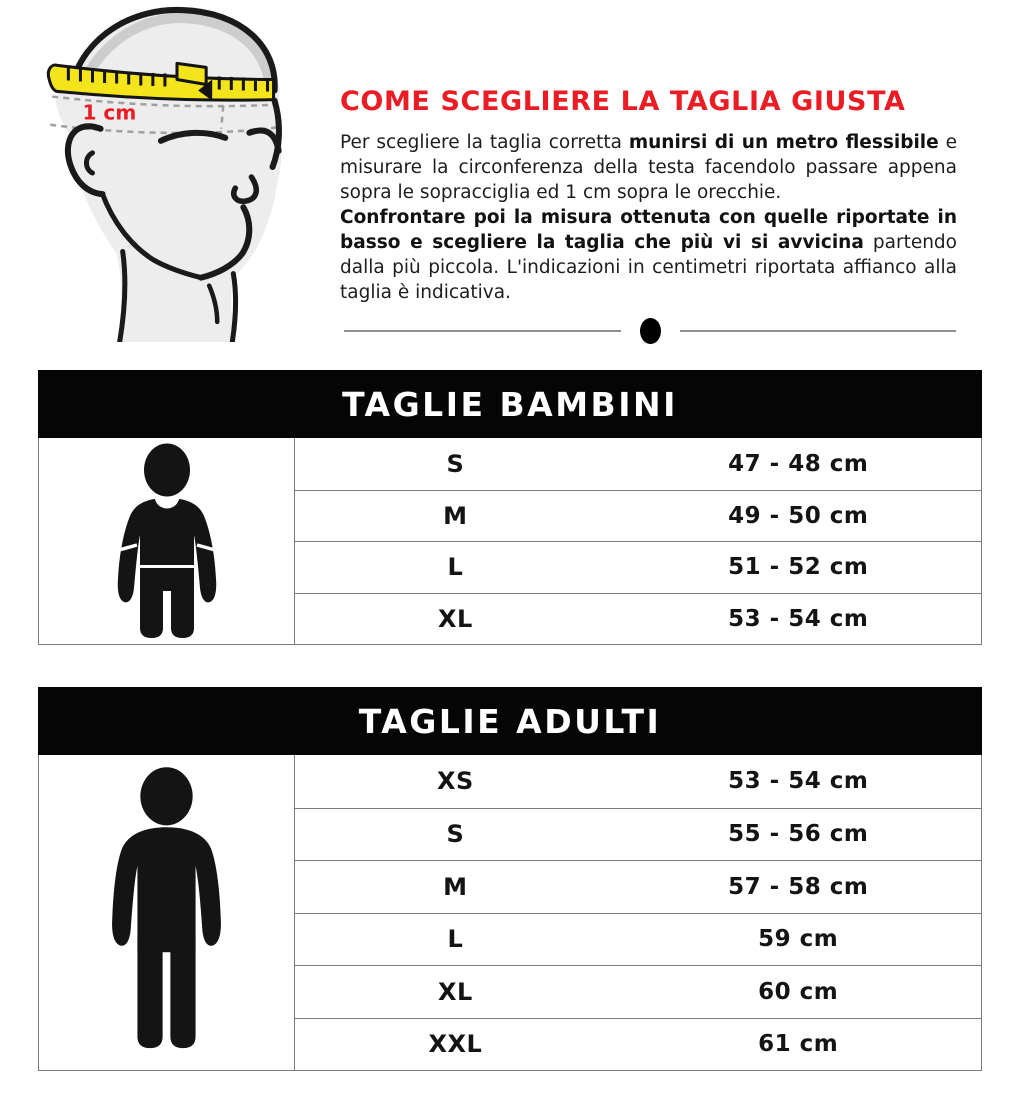 The width and height of the screenshot is (1024, 1096). I want to click on size-range: 57 - 58 cm, so click(798, 886).